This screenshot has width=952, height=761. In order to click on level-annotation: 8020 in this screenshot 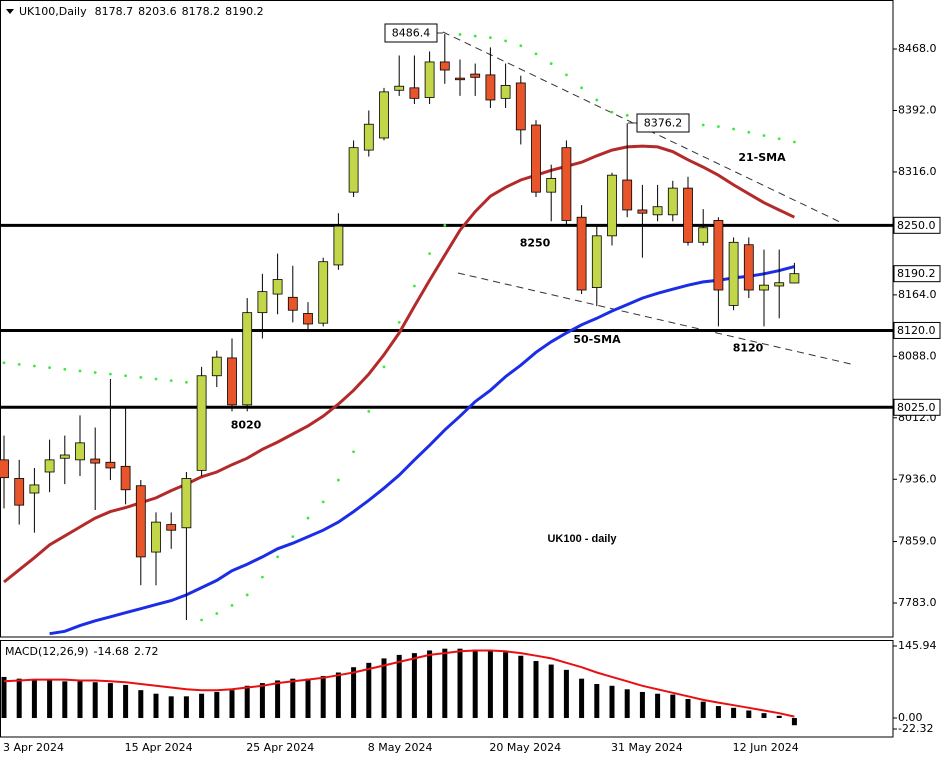, I will do `click(246, 424)`.